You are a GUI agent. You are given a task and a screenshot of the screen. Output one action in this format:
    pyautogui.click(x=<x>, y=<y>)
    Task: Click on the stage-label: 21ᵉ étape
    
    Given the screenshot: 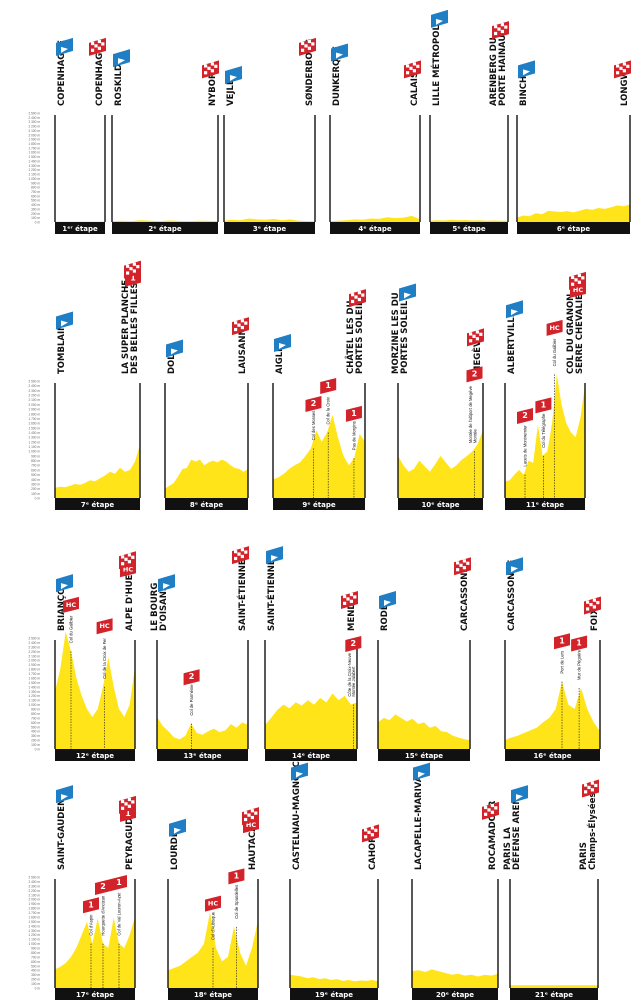 What is the action you would take?
    pyautogui.click(x=554, y=995)
    